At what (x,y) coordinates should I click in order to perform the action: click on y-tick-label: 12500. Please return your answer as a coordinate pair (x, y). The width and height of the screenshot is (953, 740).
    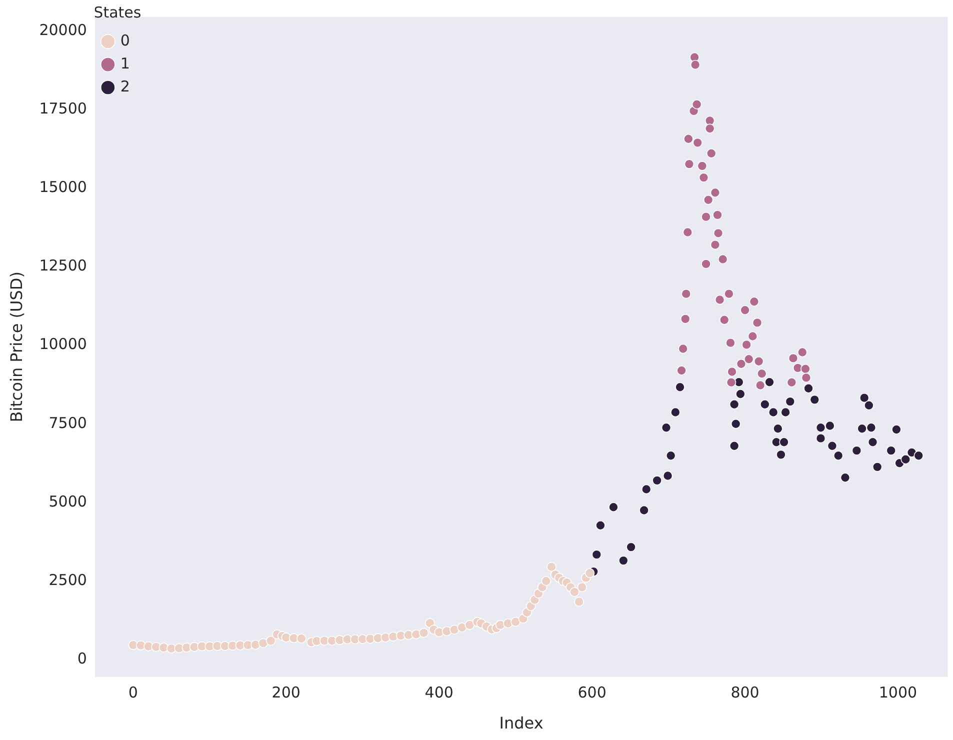
    Looking at the image, I should click on (63, 265).